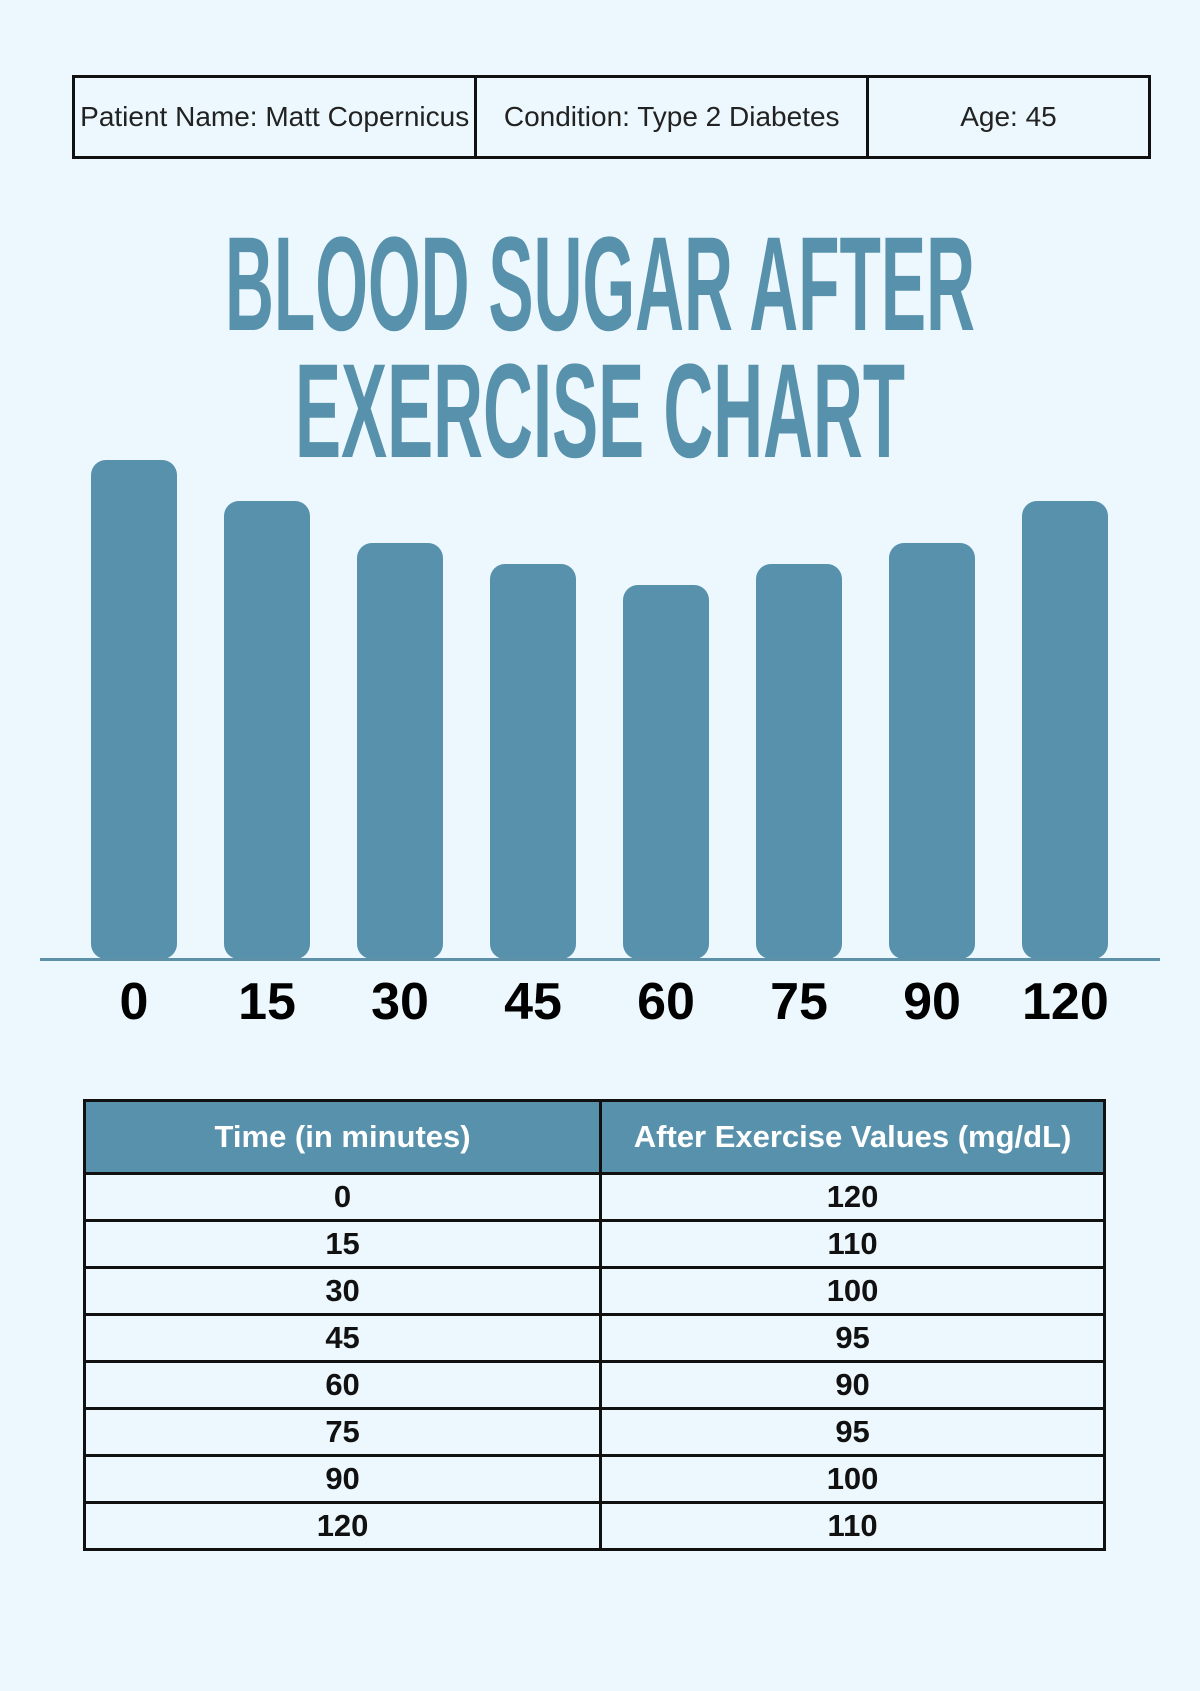 Image resolution: width=1200 pixels, height=1691 pixels. What do you see at coordinates (342, 1137) in the screenshot?
I see `column-header-time: Time (in minutes)` at bounding box center [342, 1137].